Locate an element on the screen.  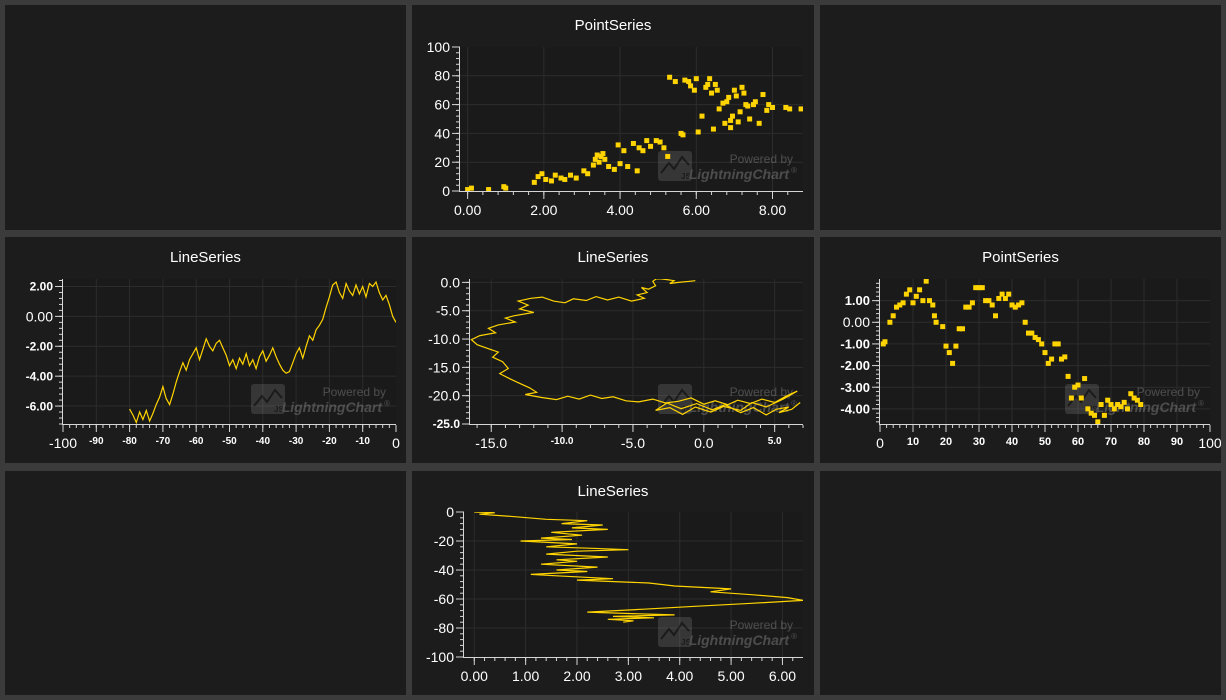
x-tick-label: -90 is located at coordinates (96, 441).